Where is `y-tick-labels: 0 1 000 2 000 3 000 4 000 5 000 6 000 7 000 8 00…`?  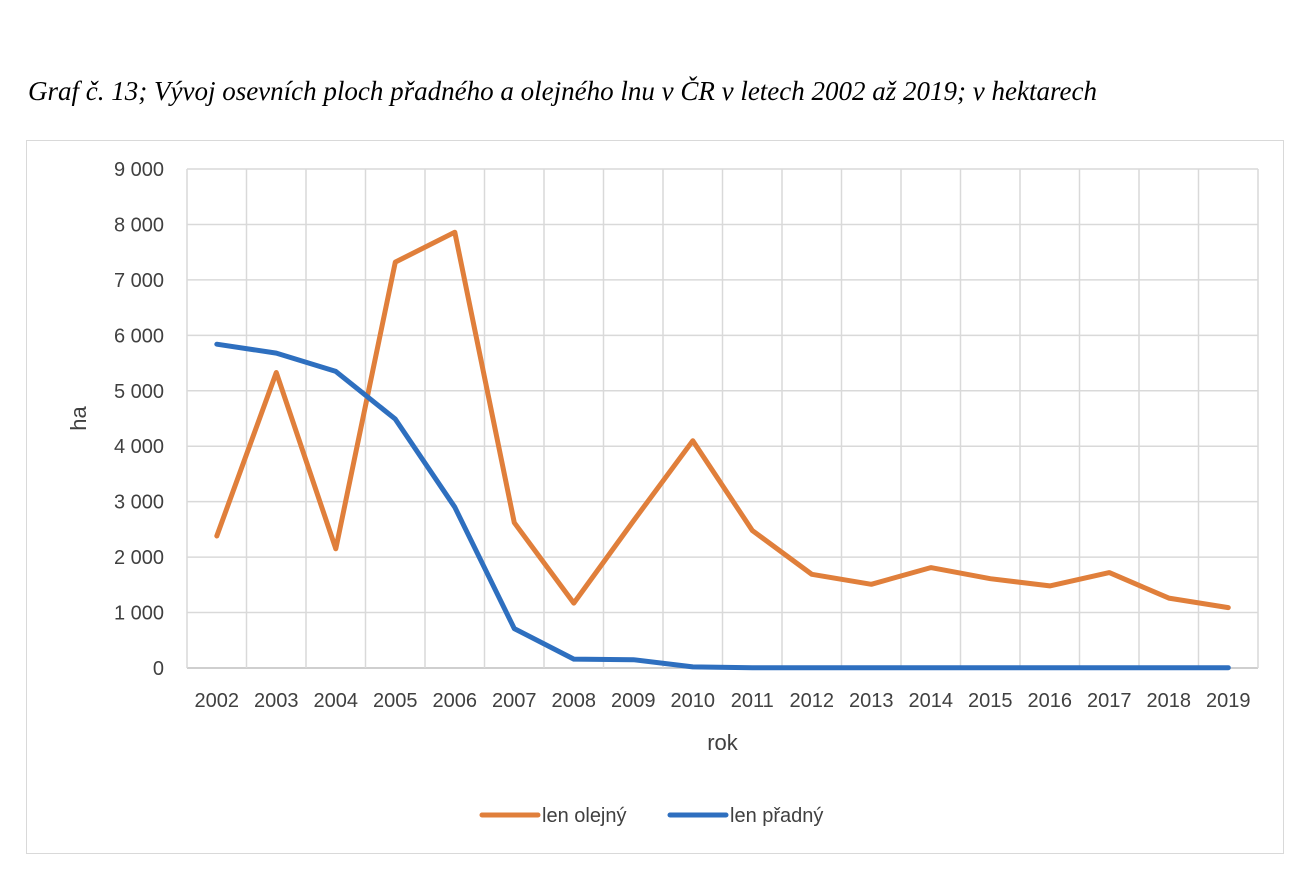 y-tick-labels: 0 1 000 2 000 3 000 4 000 5 000 6 000 7 000 8 00… is located at coordinates (139, 419).